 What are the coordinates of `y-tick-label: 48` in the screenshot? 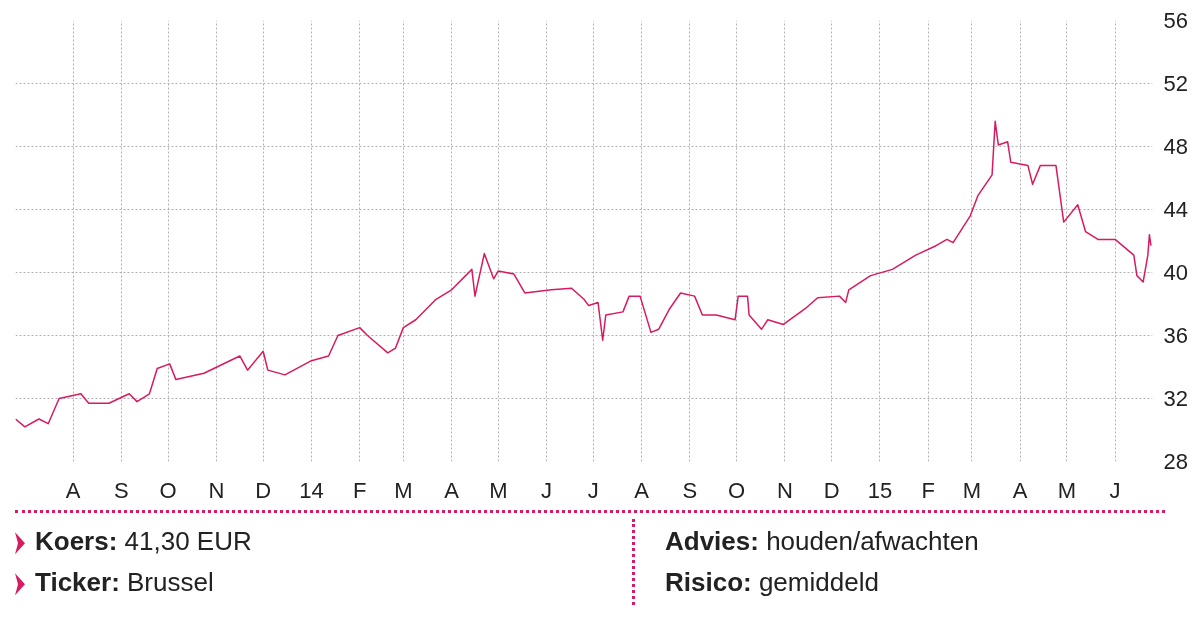 It's located at (1175, 146).